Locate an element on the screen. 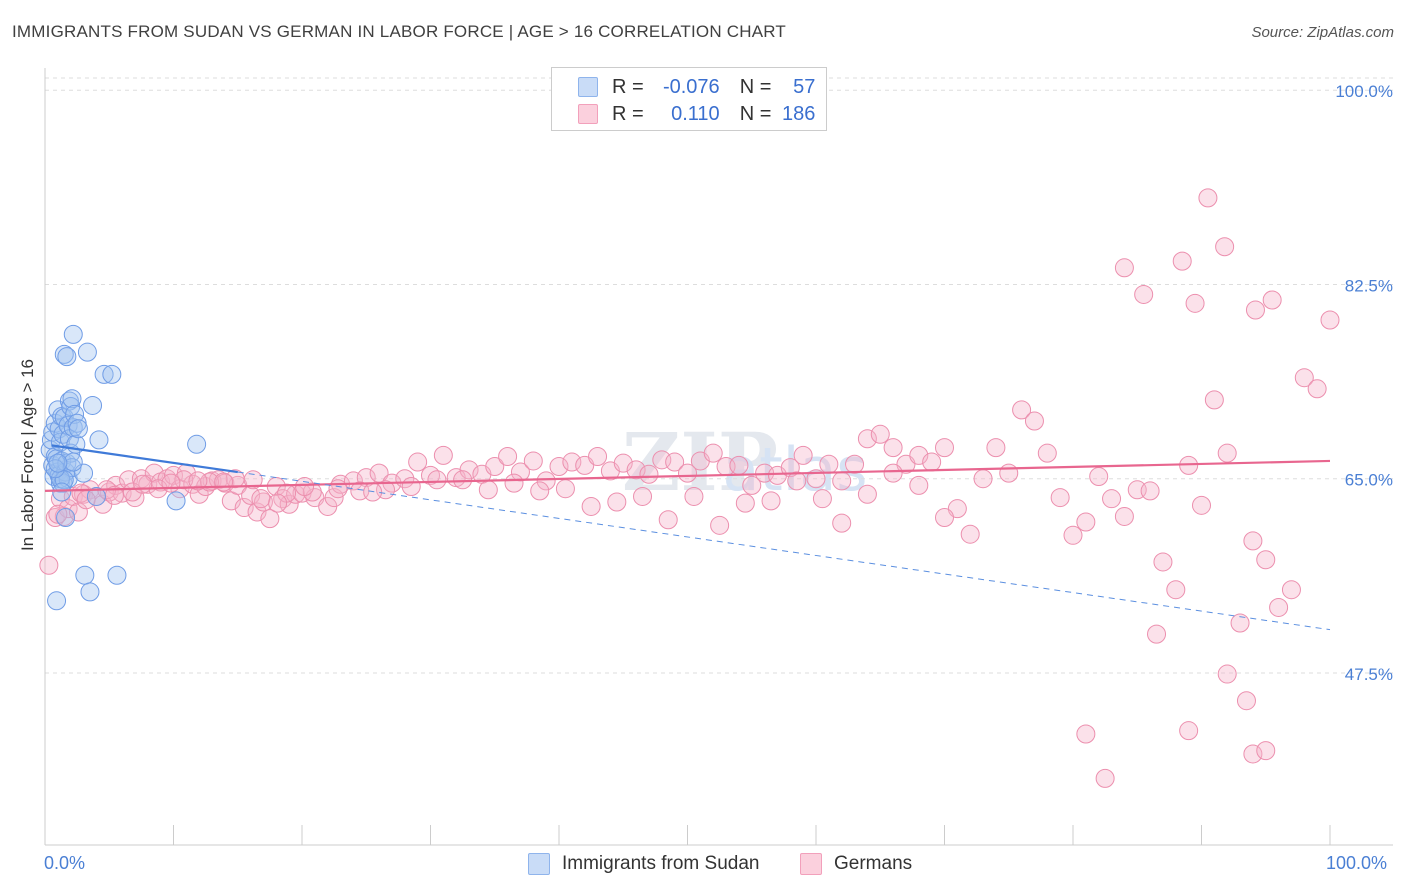 The height and width of the screenshot is (892, 1406). r-value: 0.110 is located at coordinates (695, 113).